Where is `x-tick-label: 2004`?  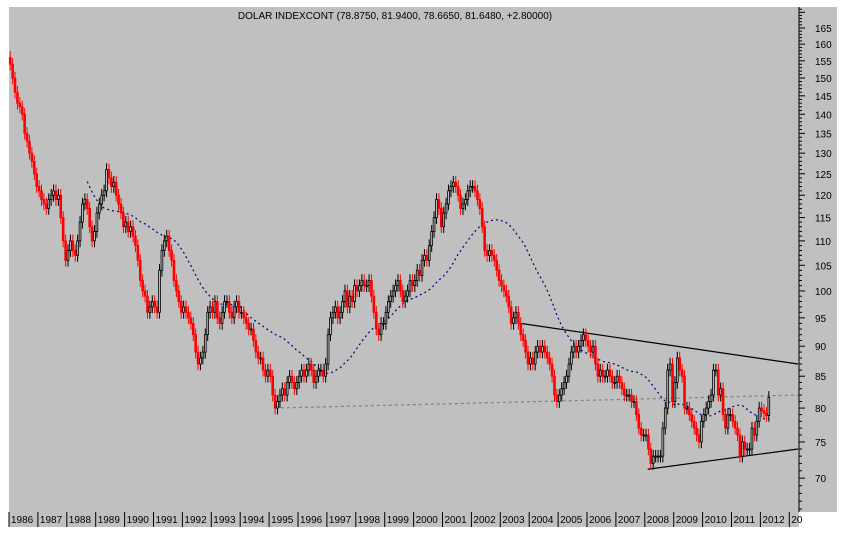 x-tick-label: 2004 is located at coordinates (542, 520).